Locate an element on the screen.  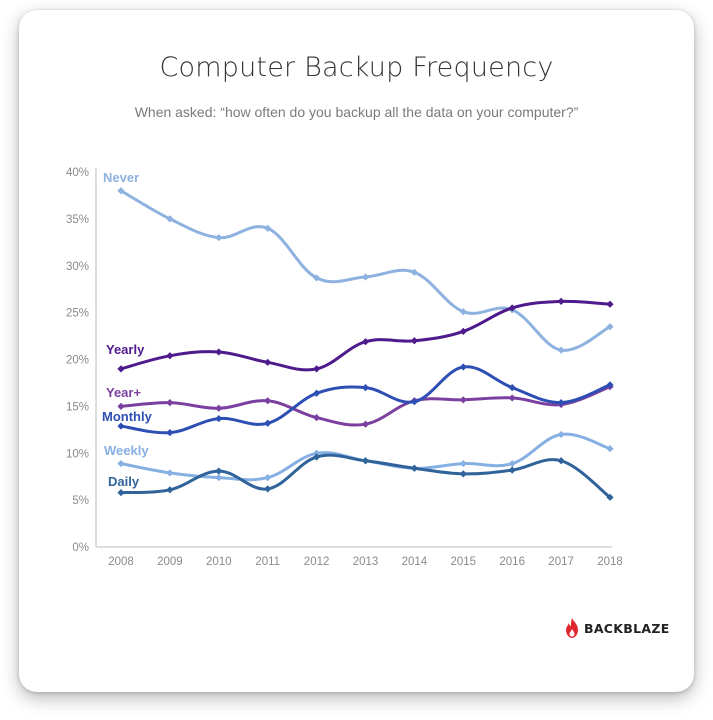
series-label-never: Never is located at coordinates (121, 177).